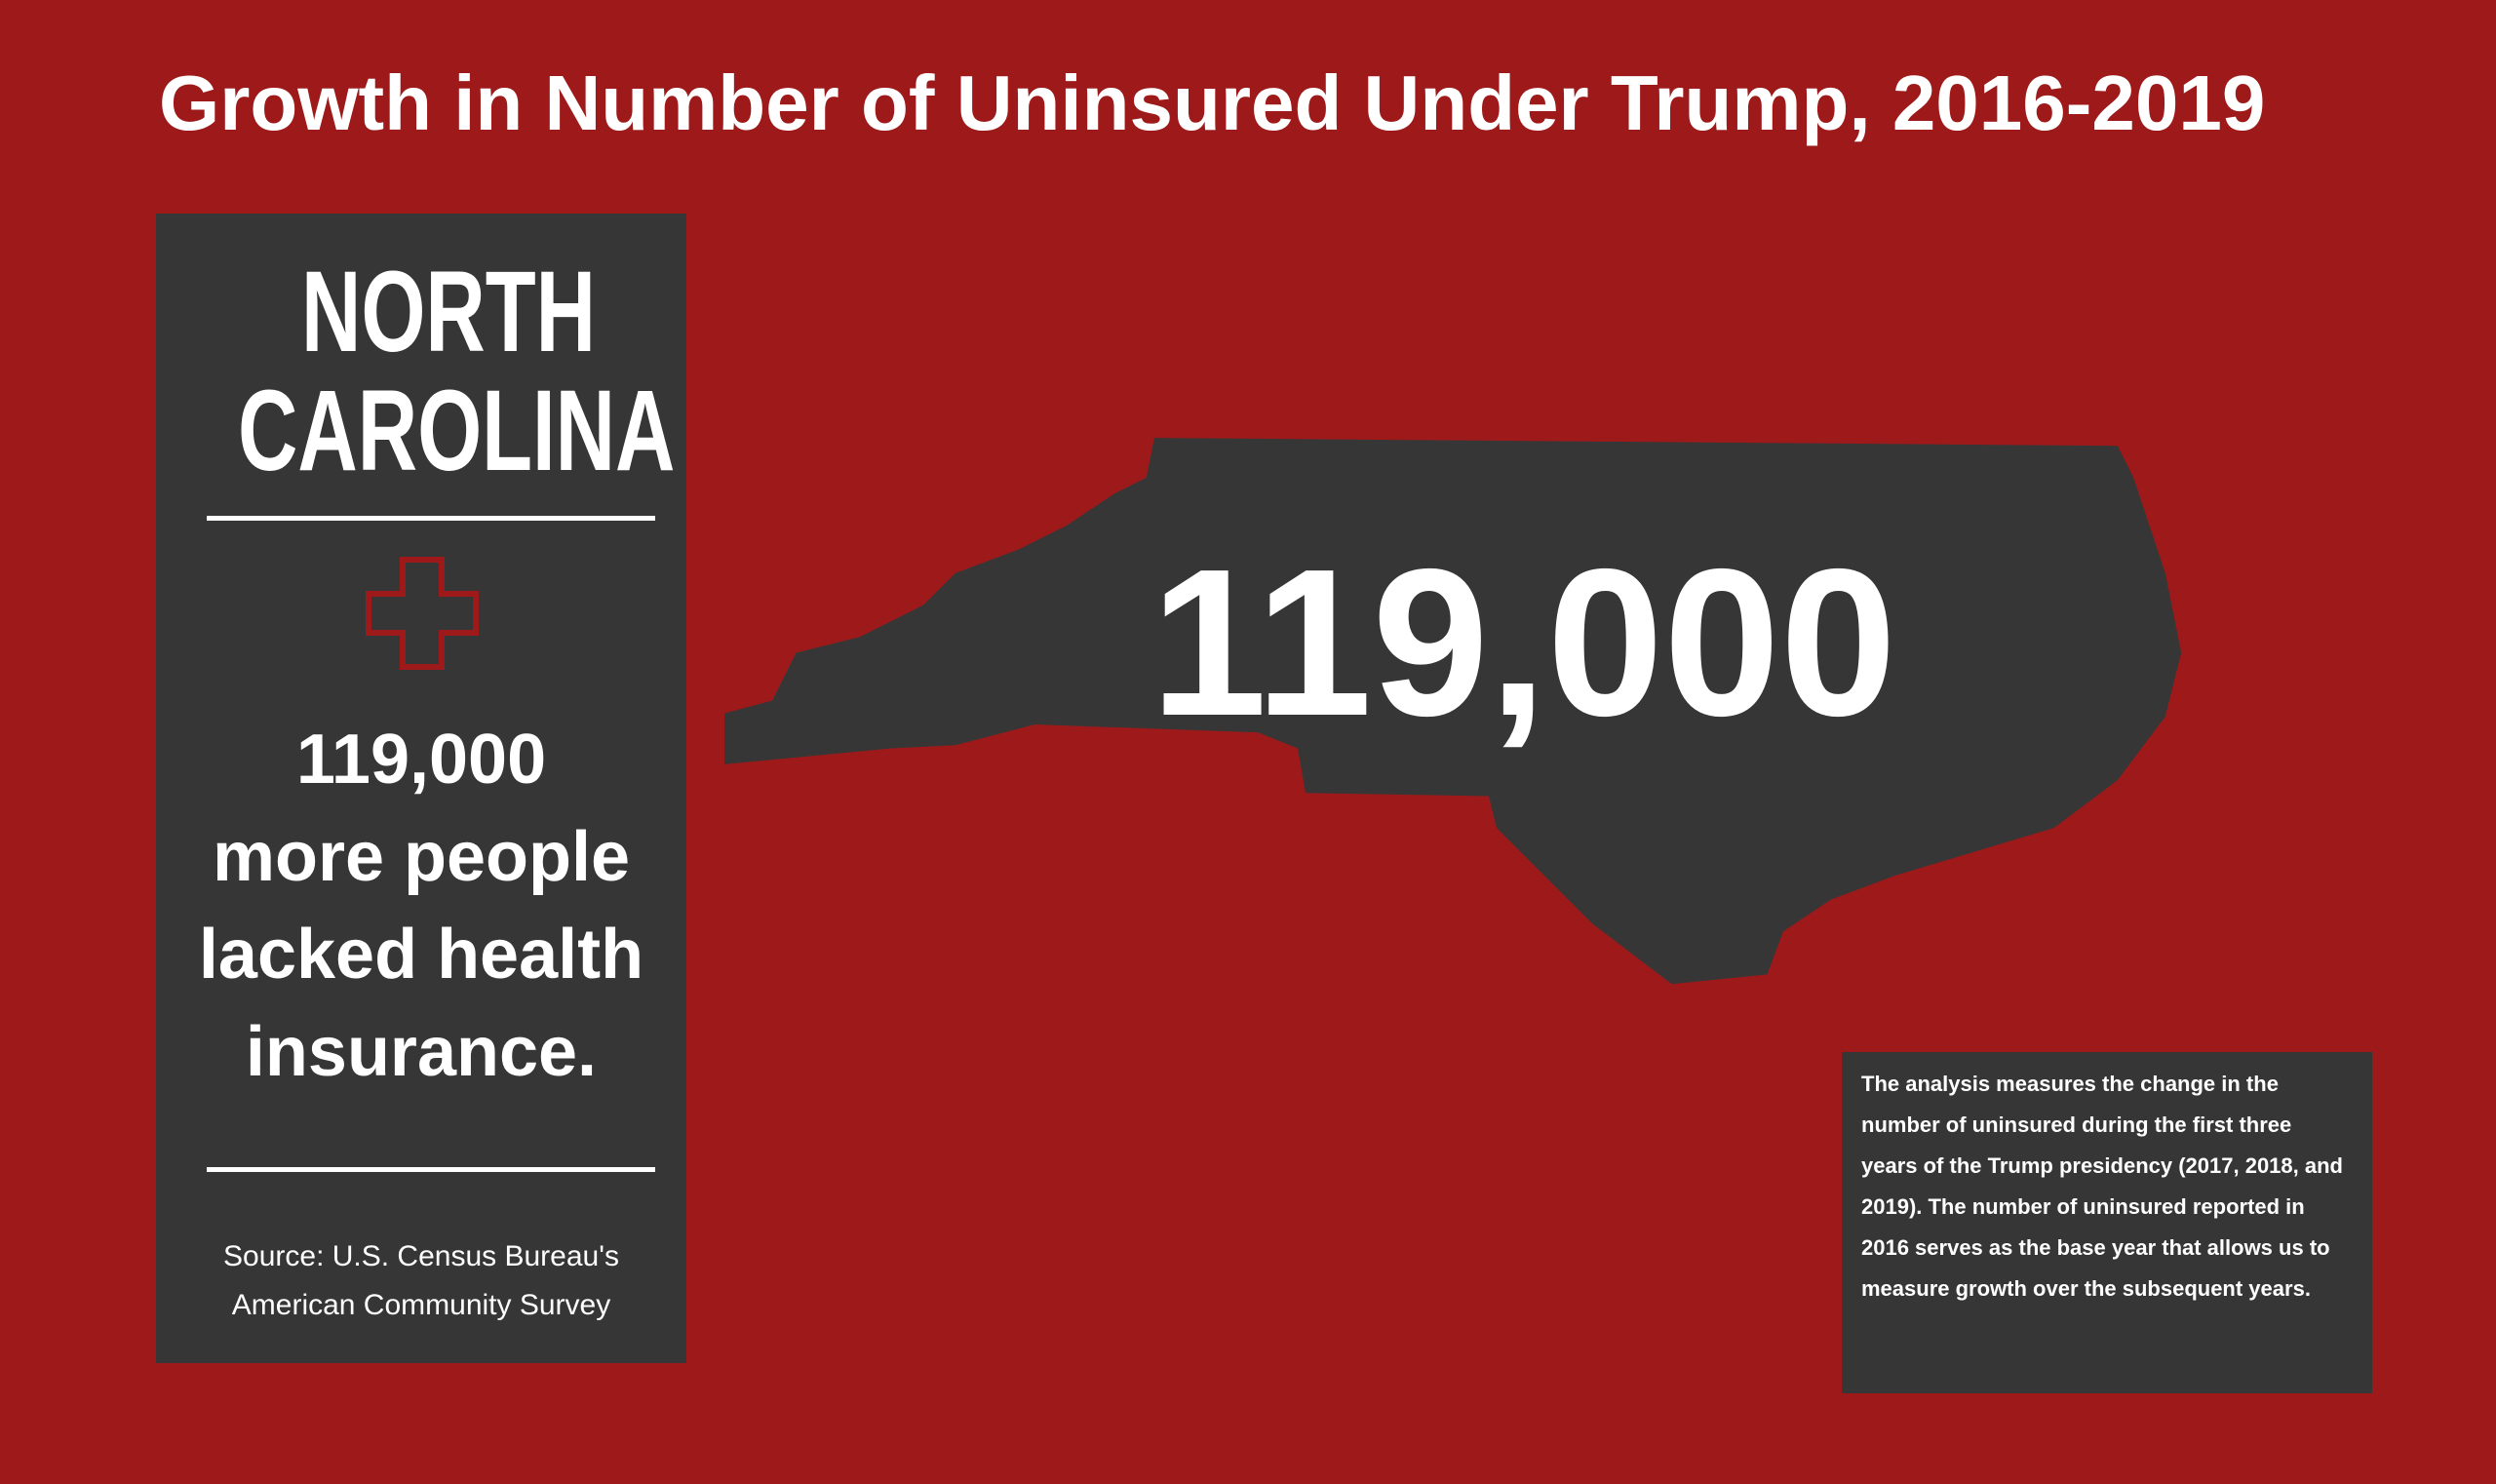 The height and width of the screenshot is (1484, 2496). What do you see at coordinates (1523, 642) in the screenshot?
I see `map-label: 119,000` at bounding box center [1523, 642].